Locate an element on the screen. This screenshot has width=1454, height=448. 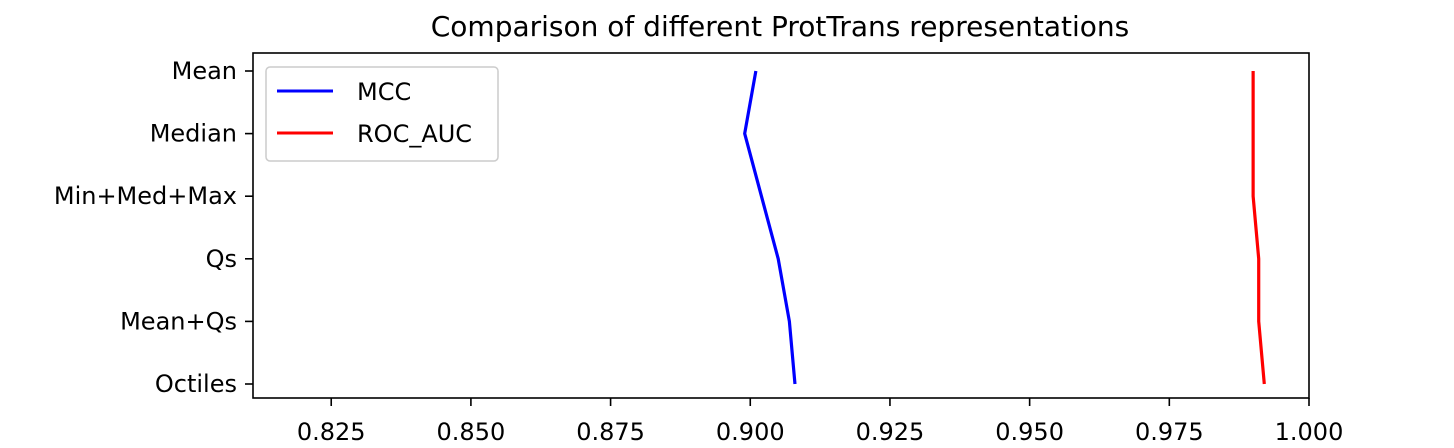
x-tick-label-0-875: 0.875 is located at coordinates (610, 432).